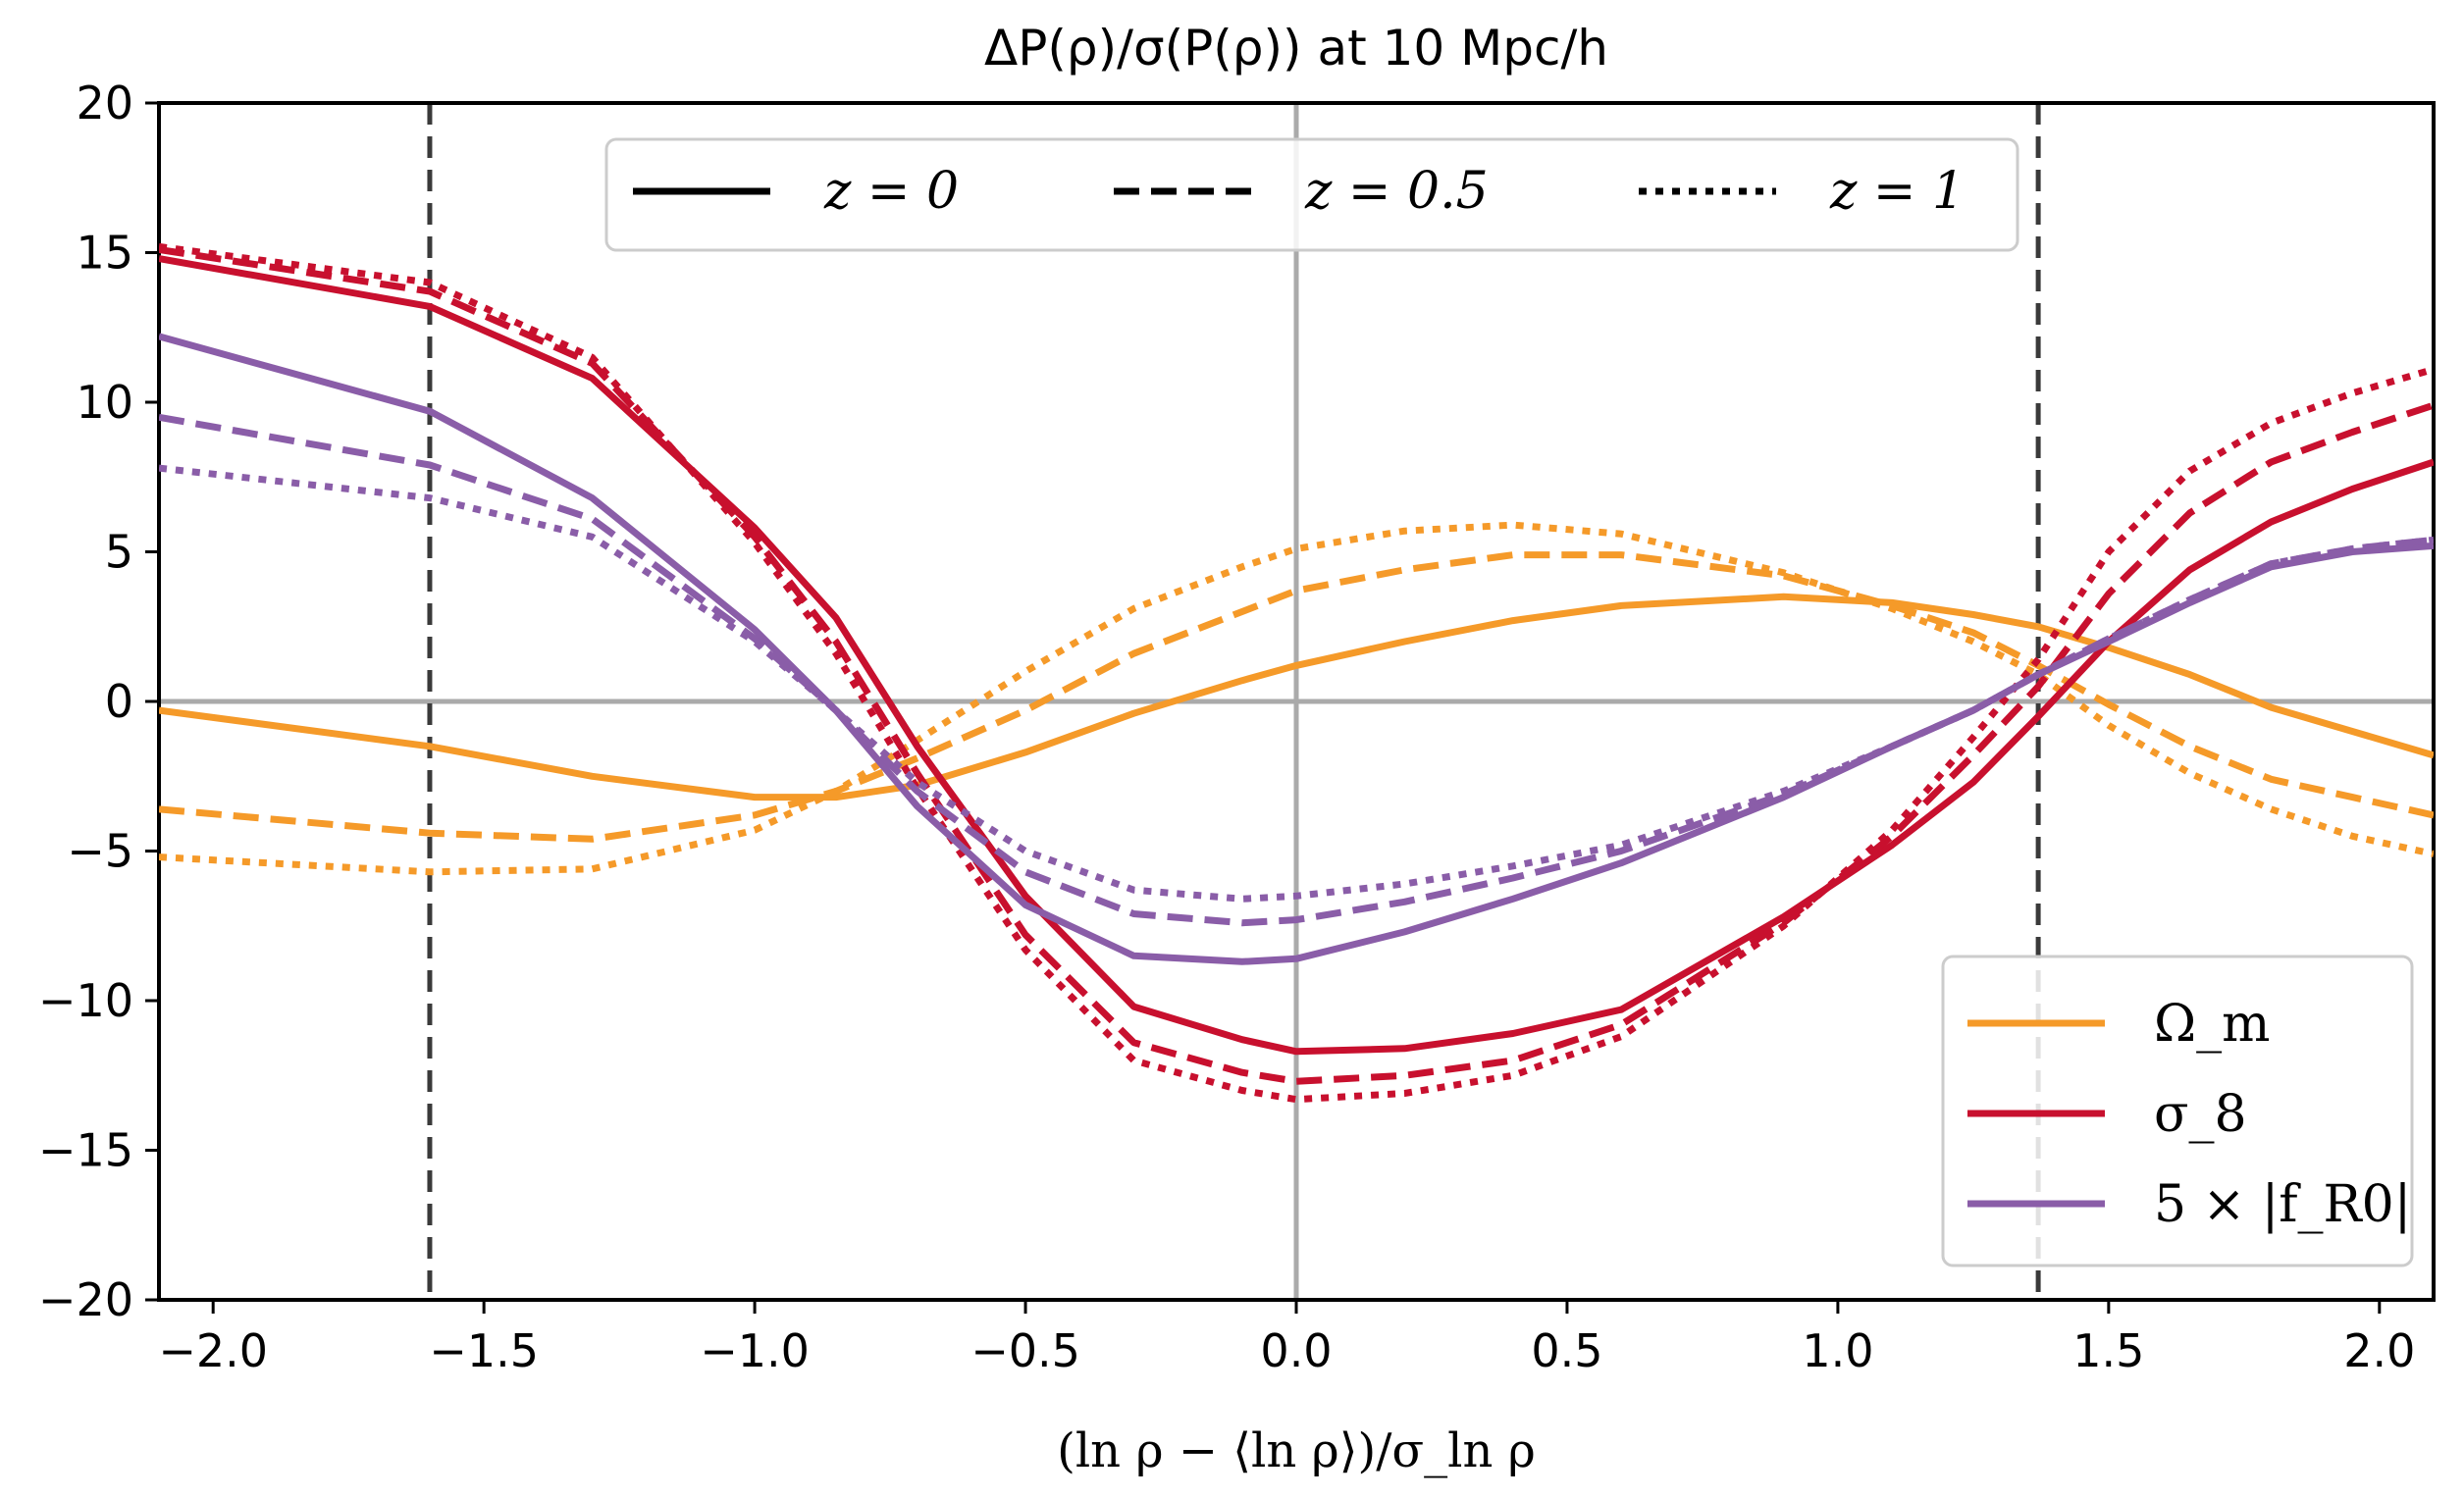  What do you see at coordinates (85, 1150) in the screenshot?
I see `y-tick-label: −15` at bounding box center [85, 1150].